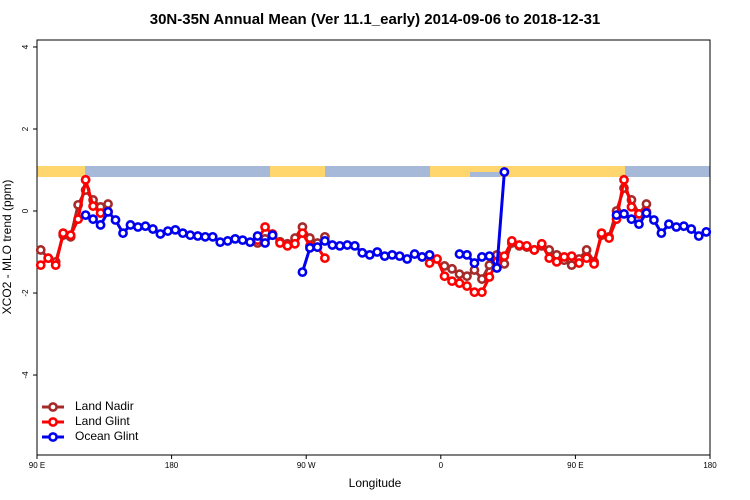  Describe the element at coordinates (37, 465) in the screenshot. I see `x-tick-label: 90 E` at that location.